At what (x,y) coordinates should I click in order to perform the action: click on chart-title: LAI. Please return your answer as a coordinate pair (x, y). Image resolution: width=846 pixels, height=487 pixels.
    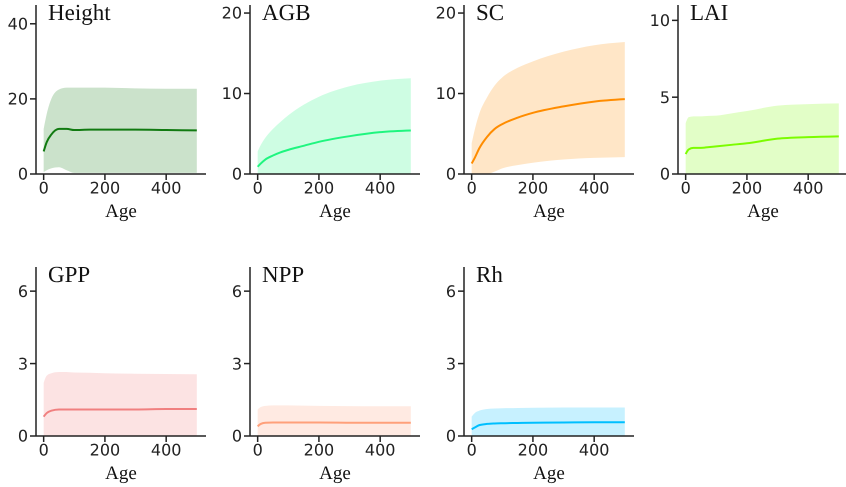
    Looking at the image, I should click on (709, 13).